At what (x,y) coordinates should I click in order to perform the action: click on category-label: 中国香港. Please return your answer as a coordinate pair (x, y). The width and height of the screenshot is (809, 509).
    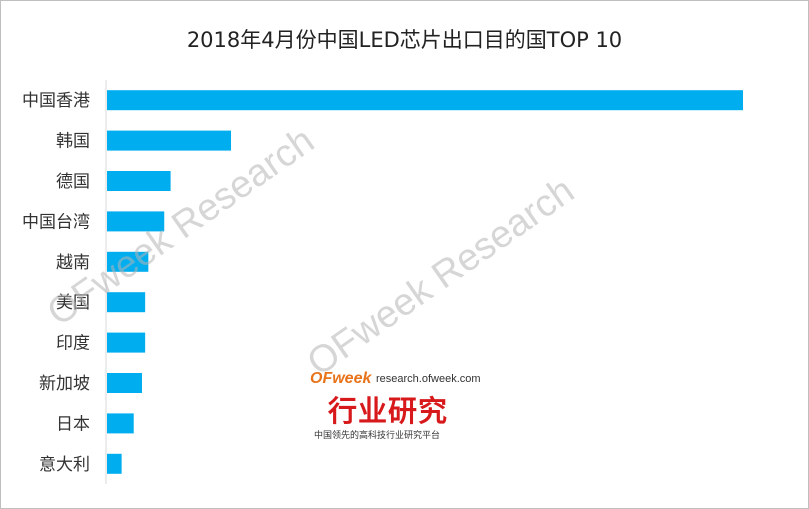
    Looking at the image, I should click on (56, 101).